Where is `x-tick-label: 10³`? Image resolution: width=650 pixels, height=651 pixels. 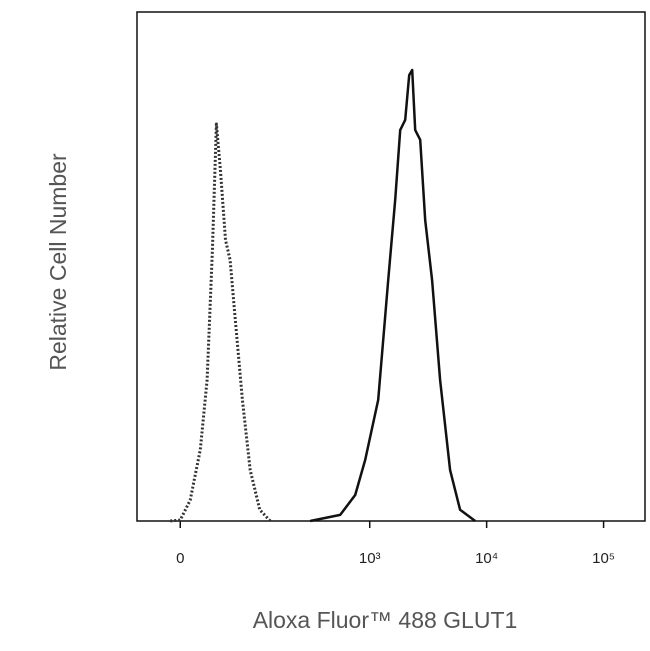
x-tick-label: 10³ is located at coordinates (370, 558).